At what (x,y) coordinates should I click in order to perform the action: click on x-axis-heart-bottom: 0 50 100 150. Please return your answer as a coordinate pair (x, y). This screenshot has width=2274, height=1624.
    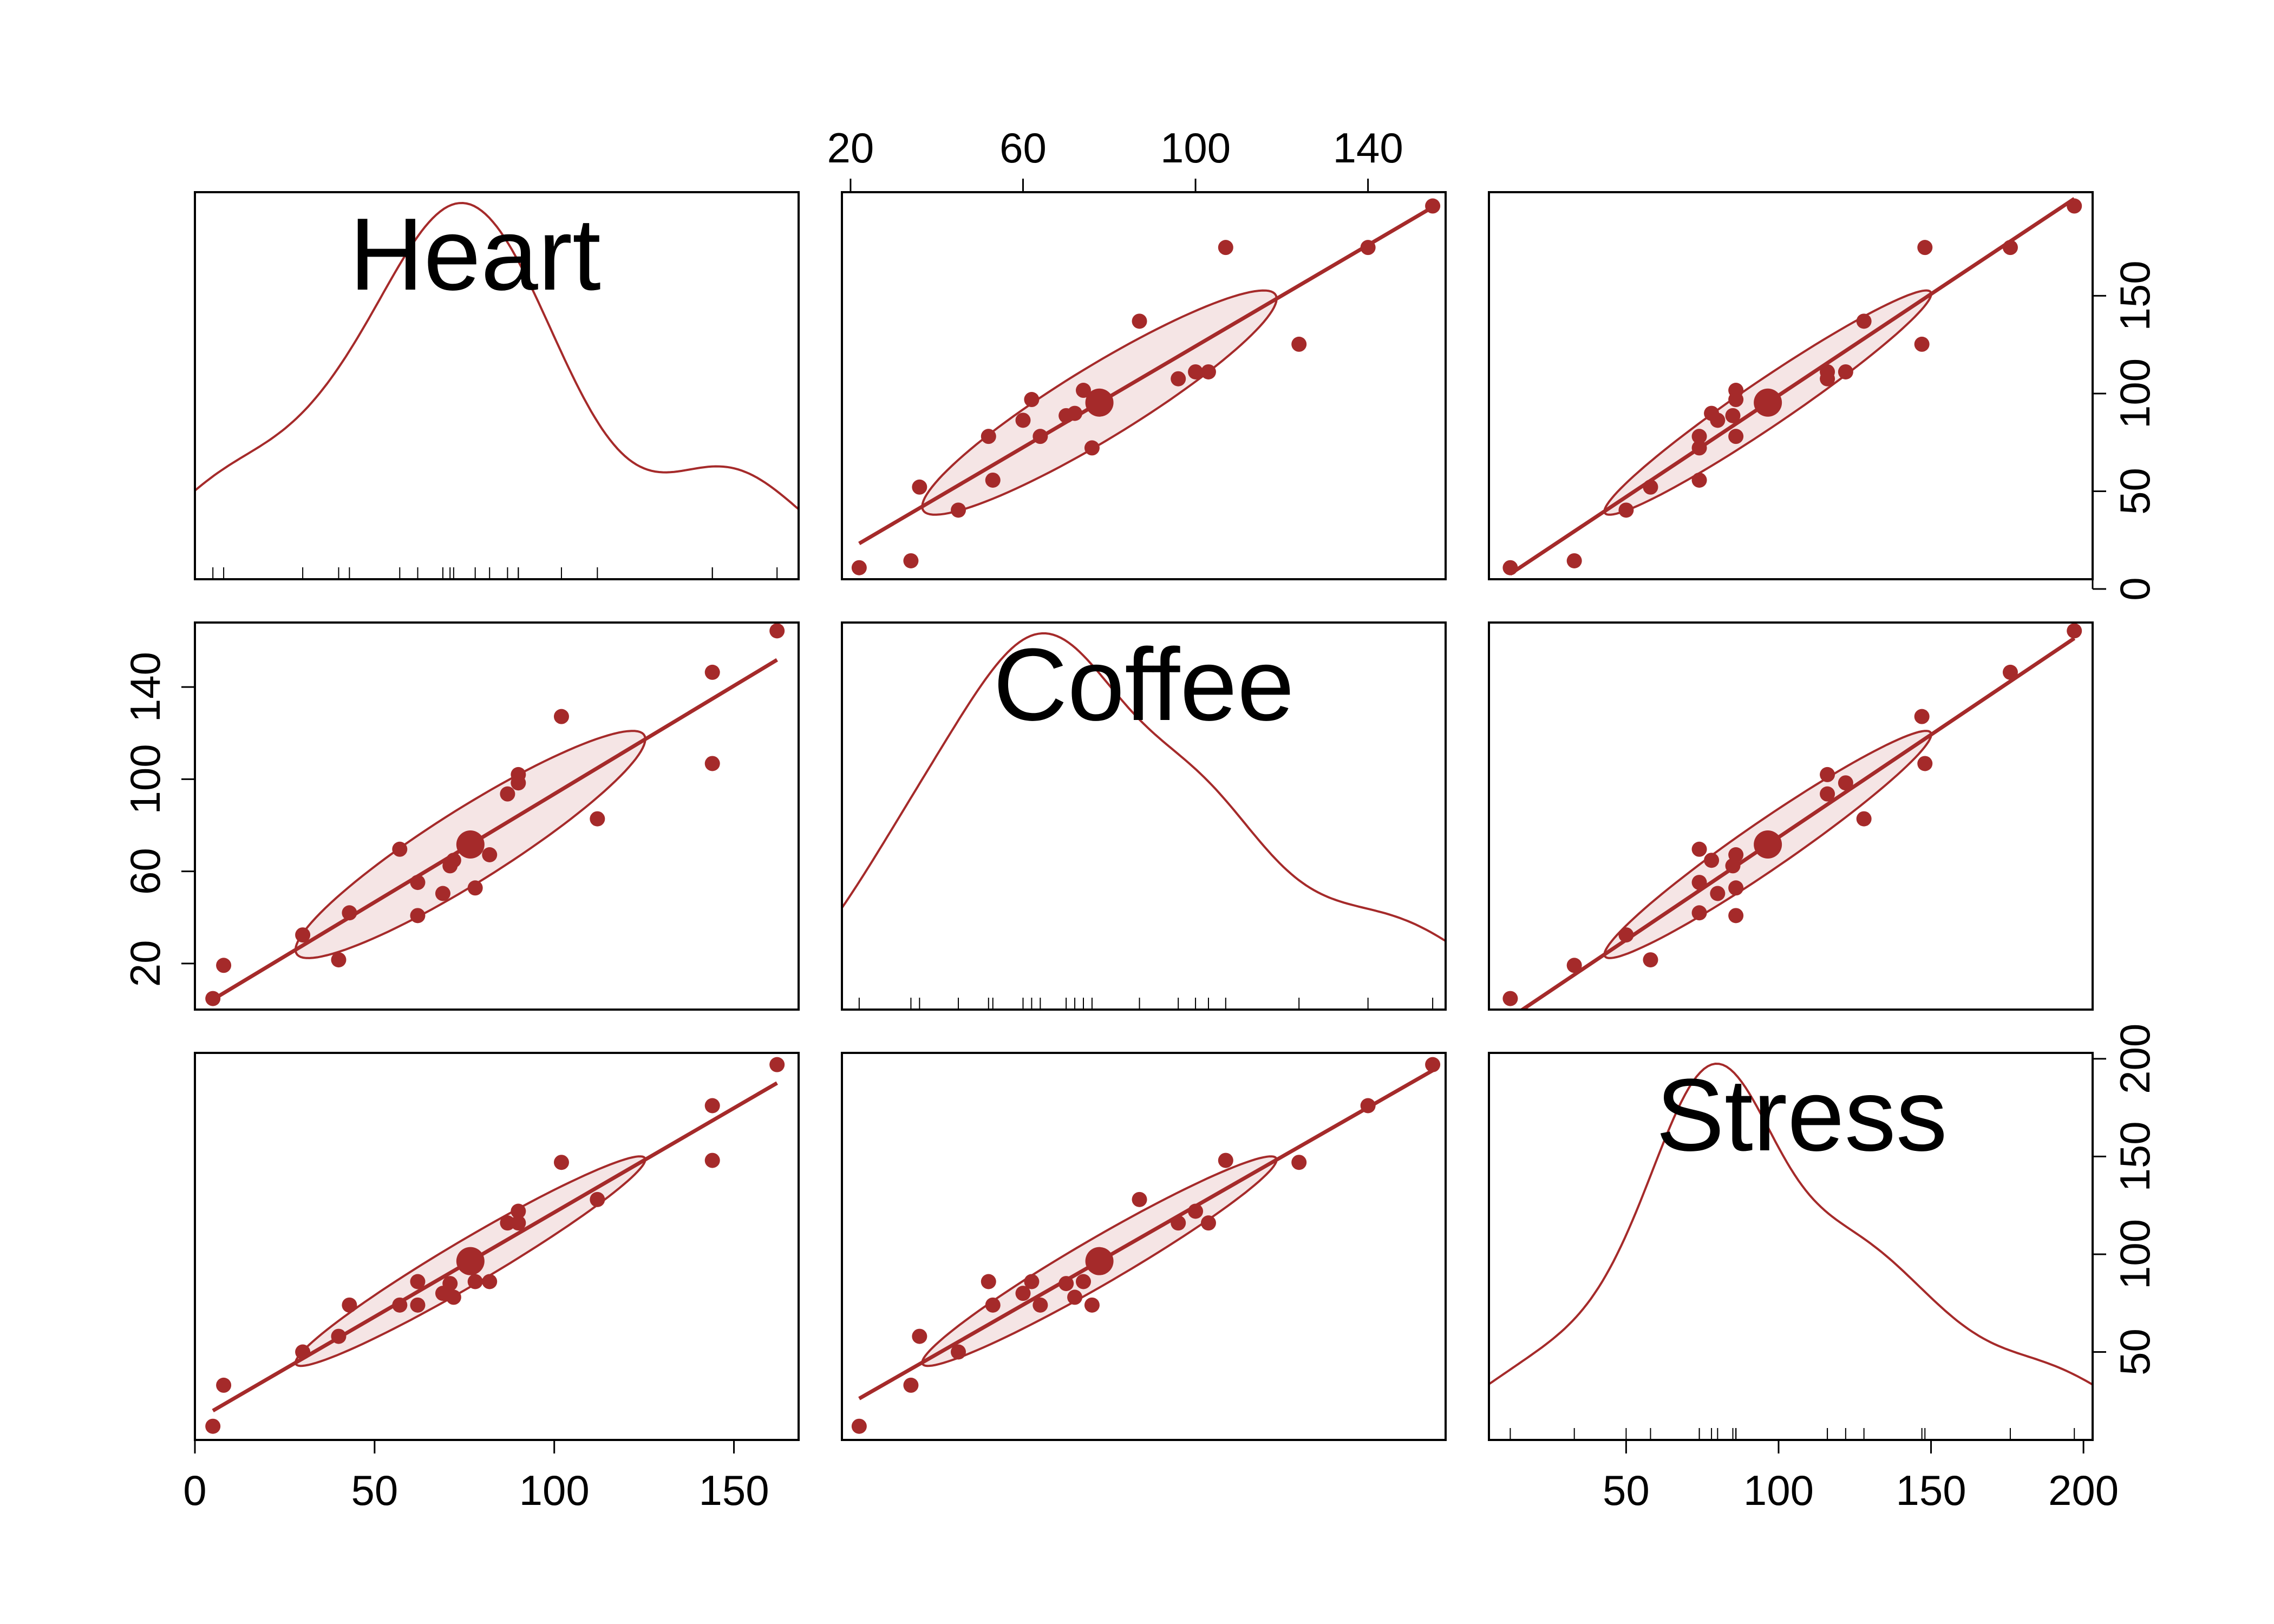
    Looking at the image, I should click on (476, 1476).